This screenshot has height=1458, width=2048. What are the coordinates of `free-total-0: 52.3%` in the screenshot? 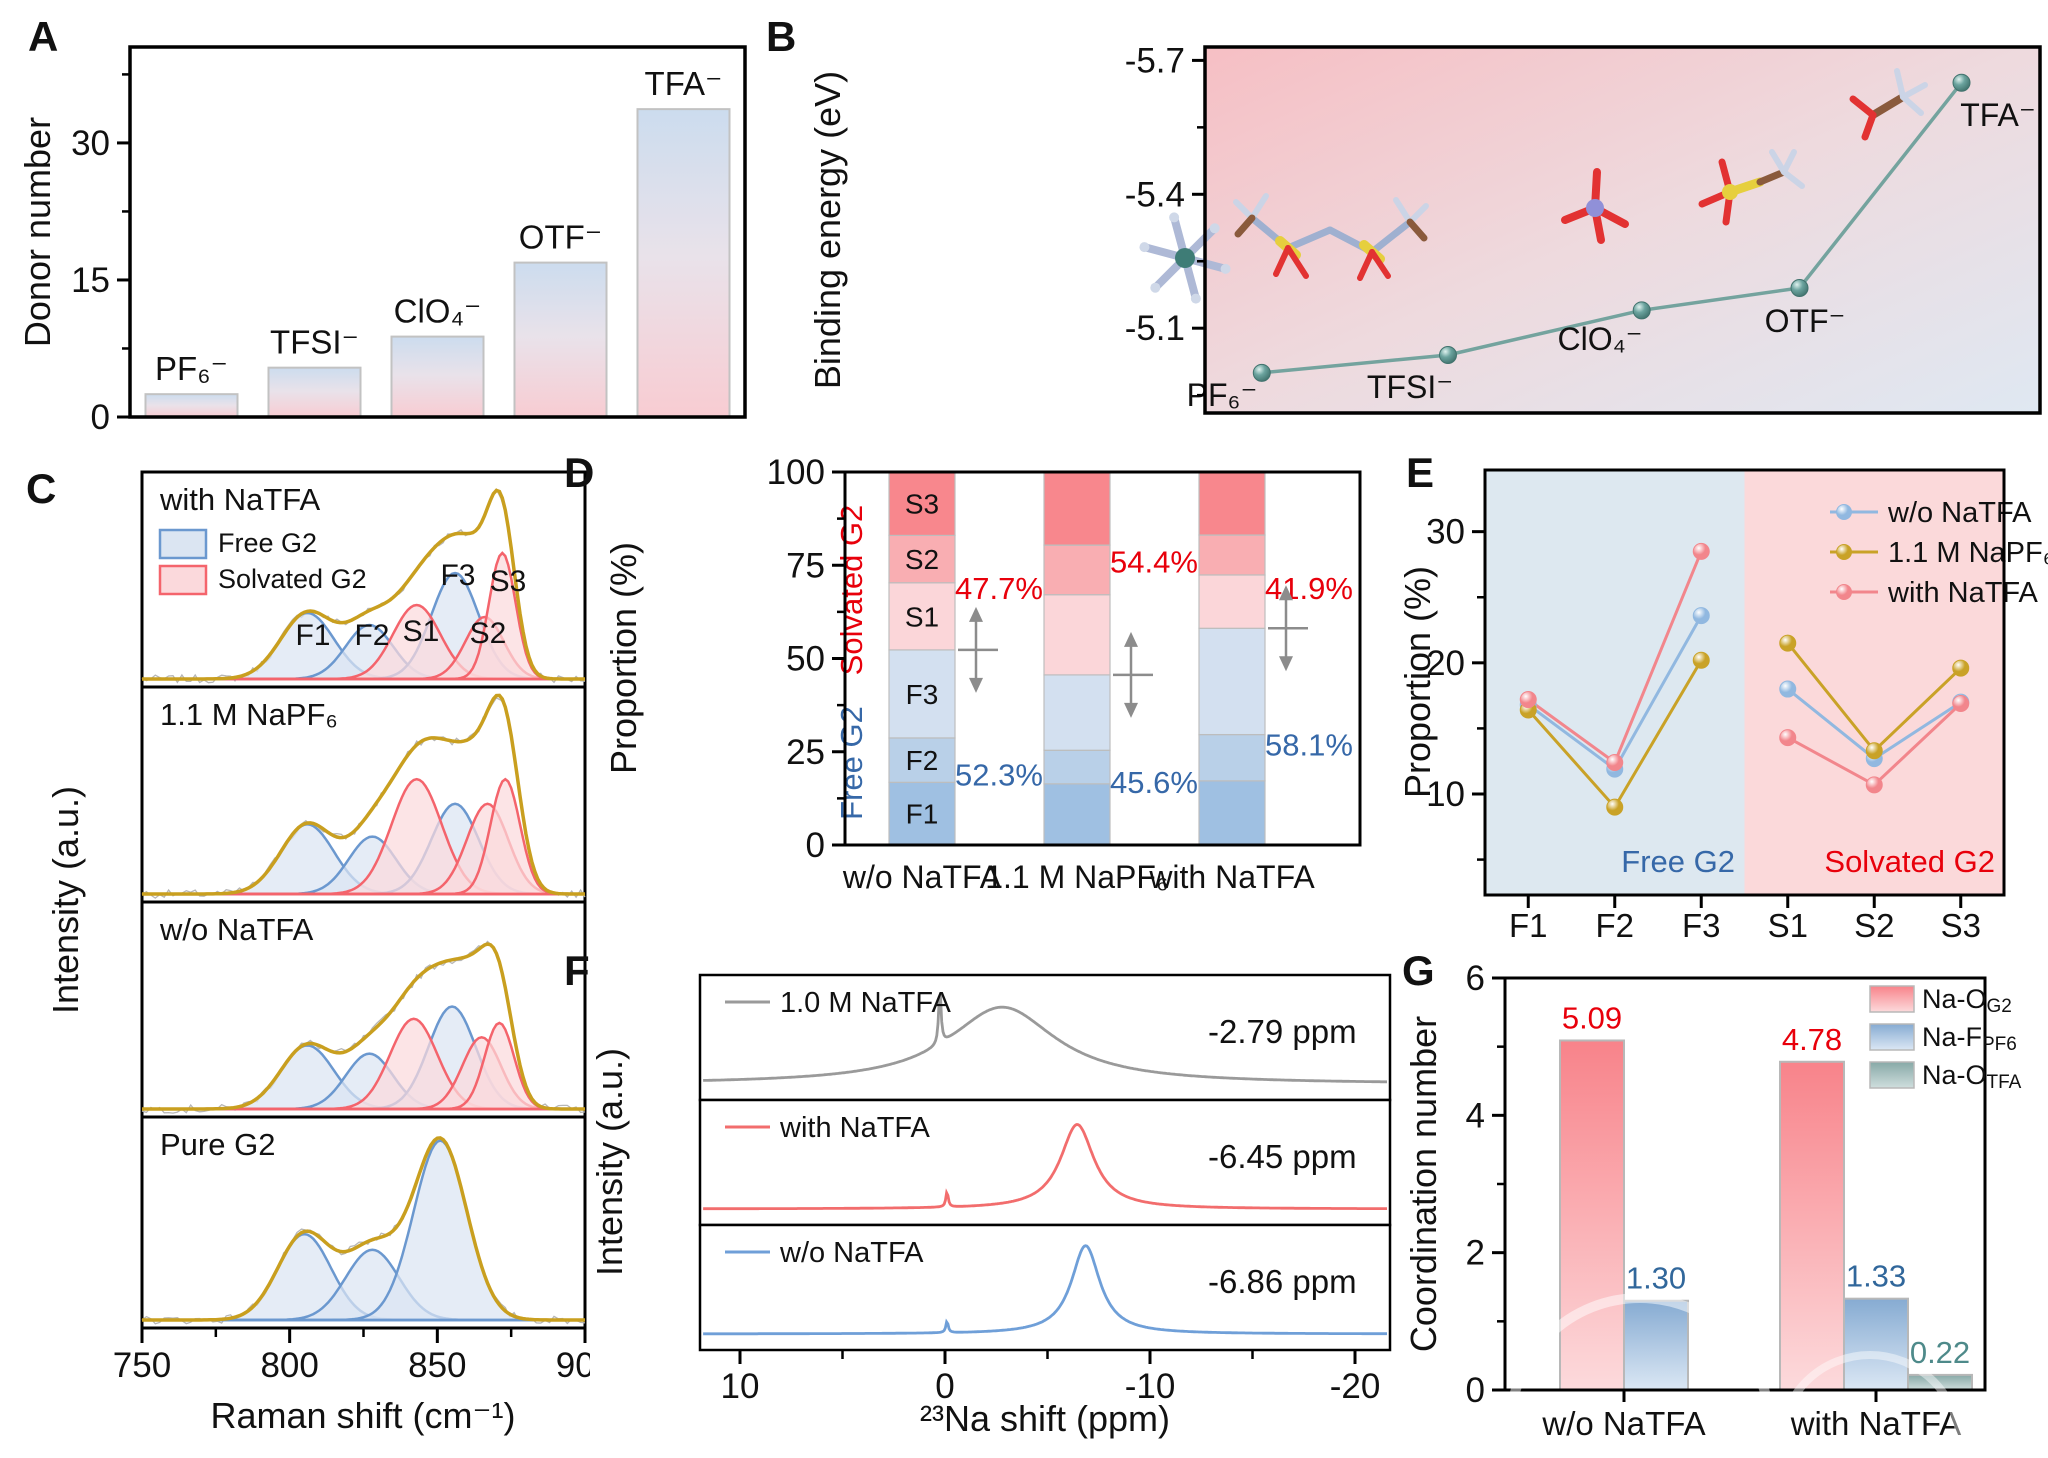 It's located at (999, 774).